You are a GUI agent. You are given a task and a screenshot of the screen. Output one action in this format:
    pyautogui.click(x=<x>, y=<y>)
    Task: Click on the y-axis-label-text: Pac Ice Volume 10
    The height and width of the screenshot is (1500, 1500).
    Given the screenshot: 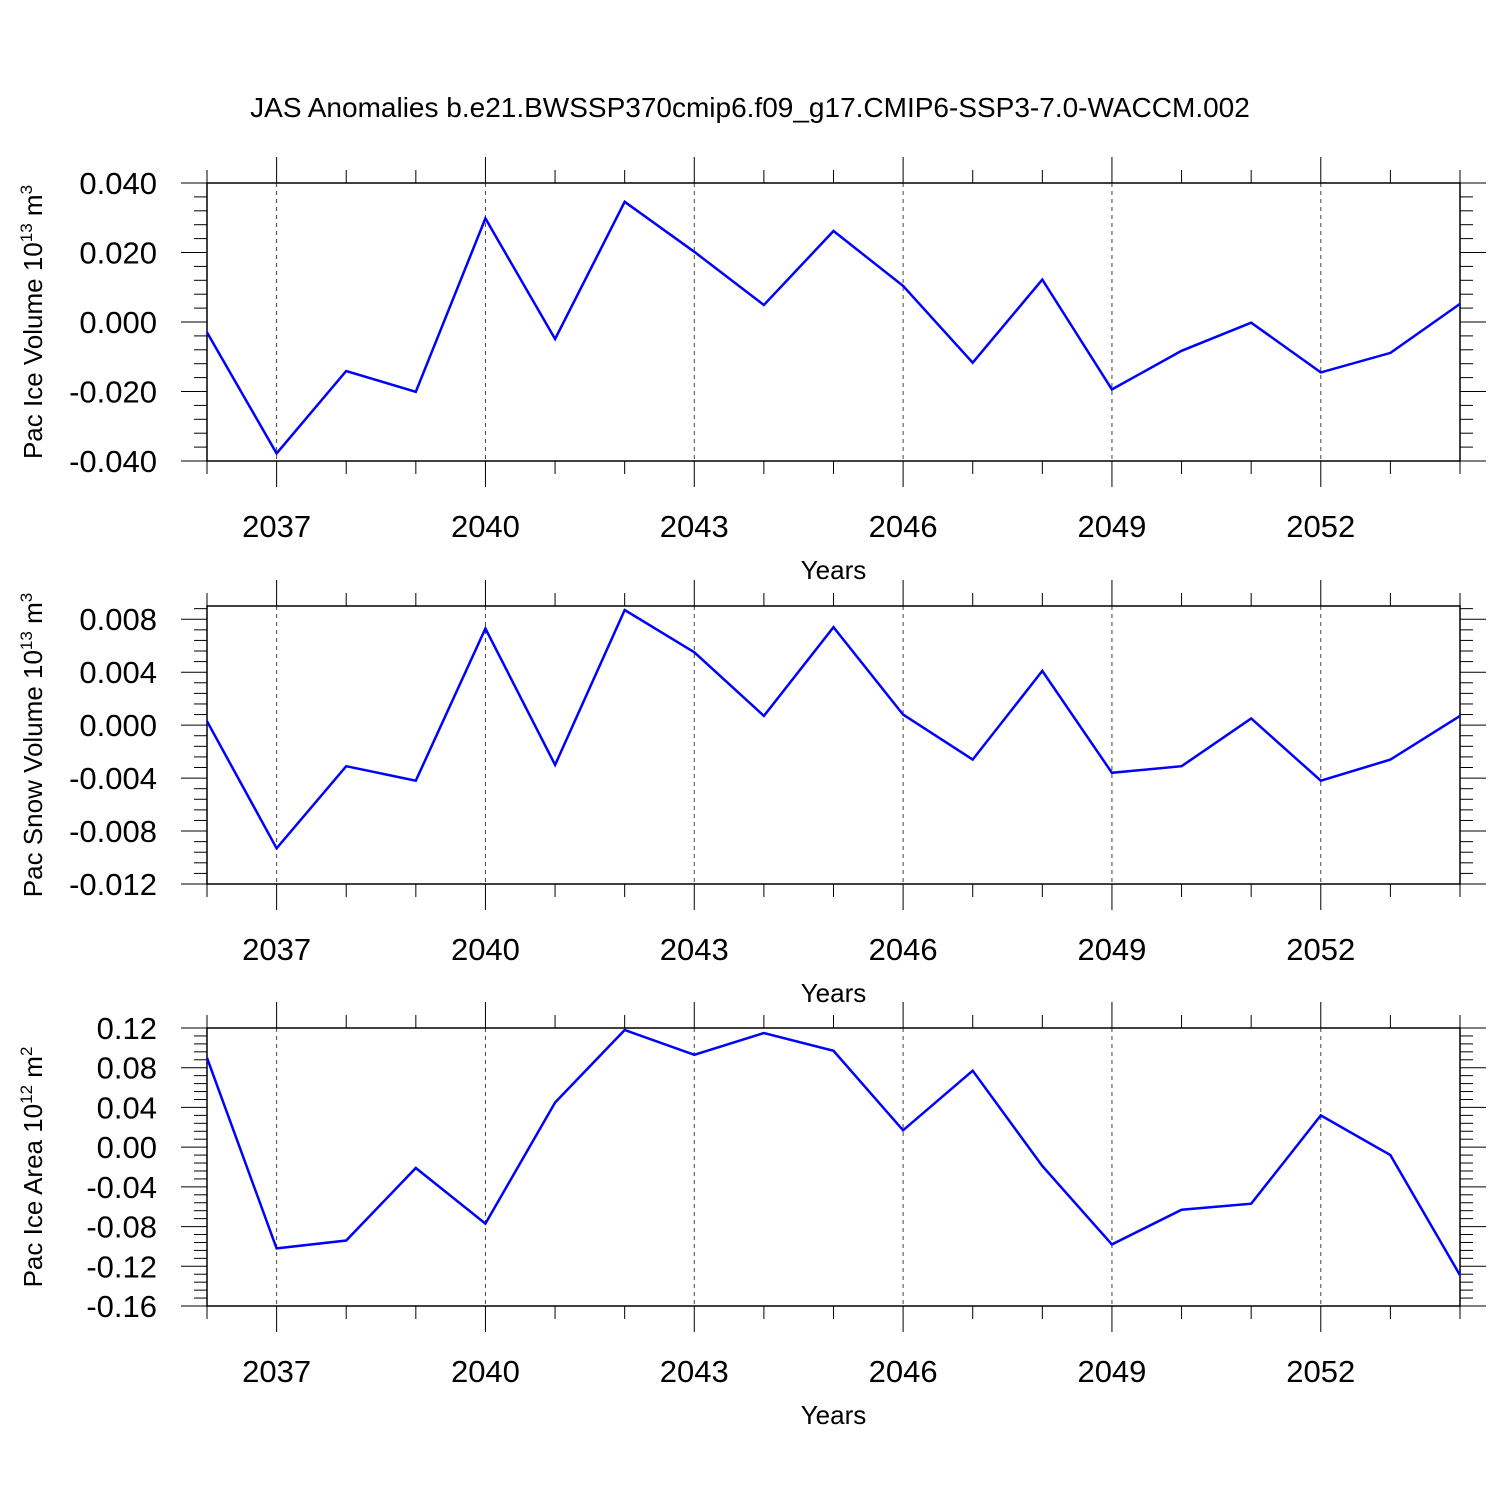 What is the action you would take?
    pyautogui.click(x=33, y=350)
    